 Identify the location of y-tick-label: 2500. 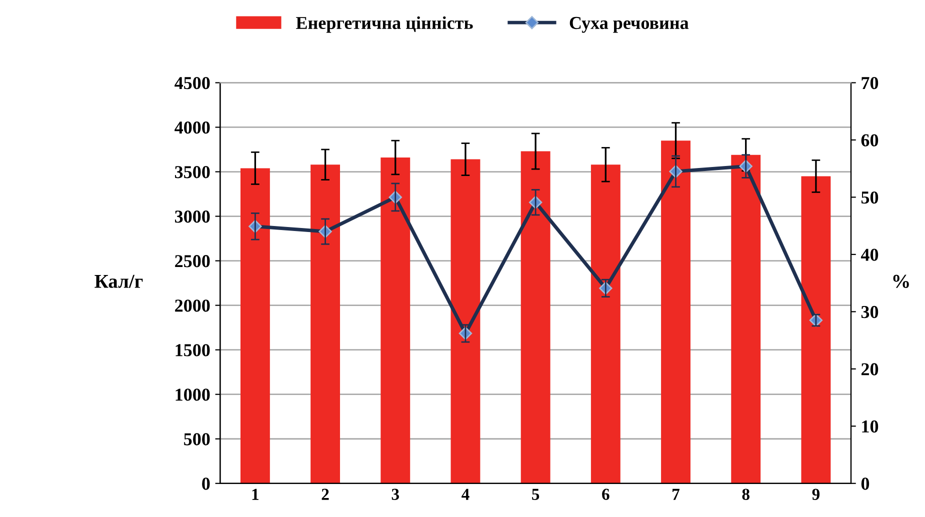
(192, 261).